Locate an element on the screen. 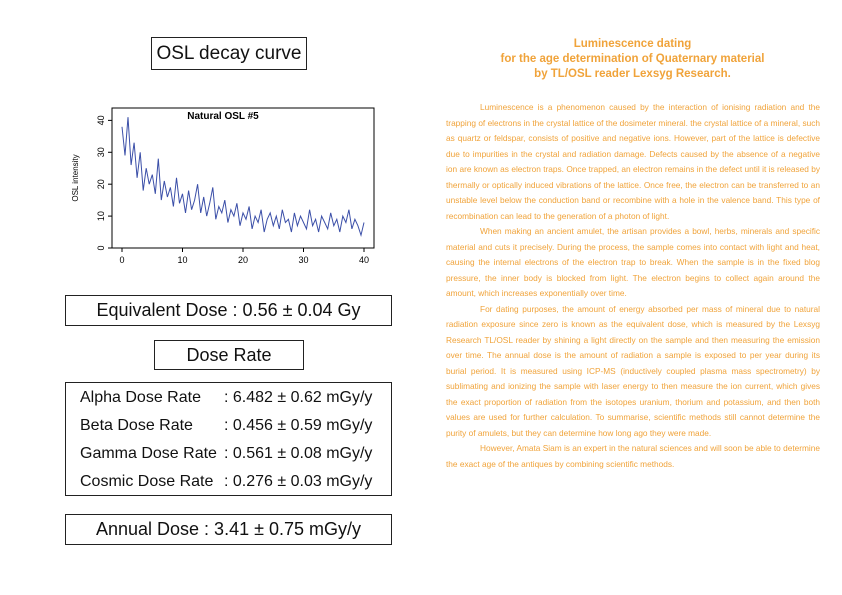 Image resolution: width=842 pixels, height=595 pixels. osl-decay-curve-title: OSL decay curve is located at coordinates (229, 53).